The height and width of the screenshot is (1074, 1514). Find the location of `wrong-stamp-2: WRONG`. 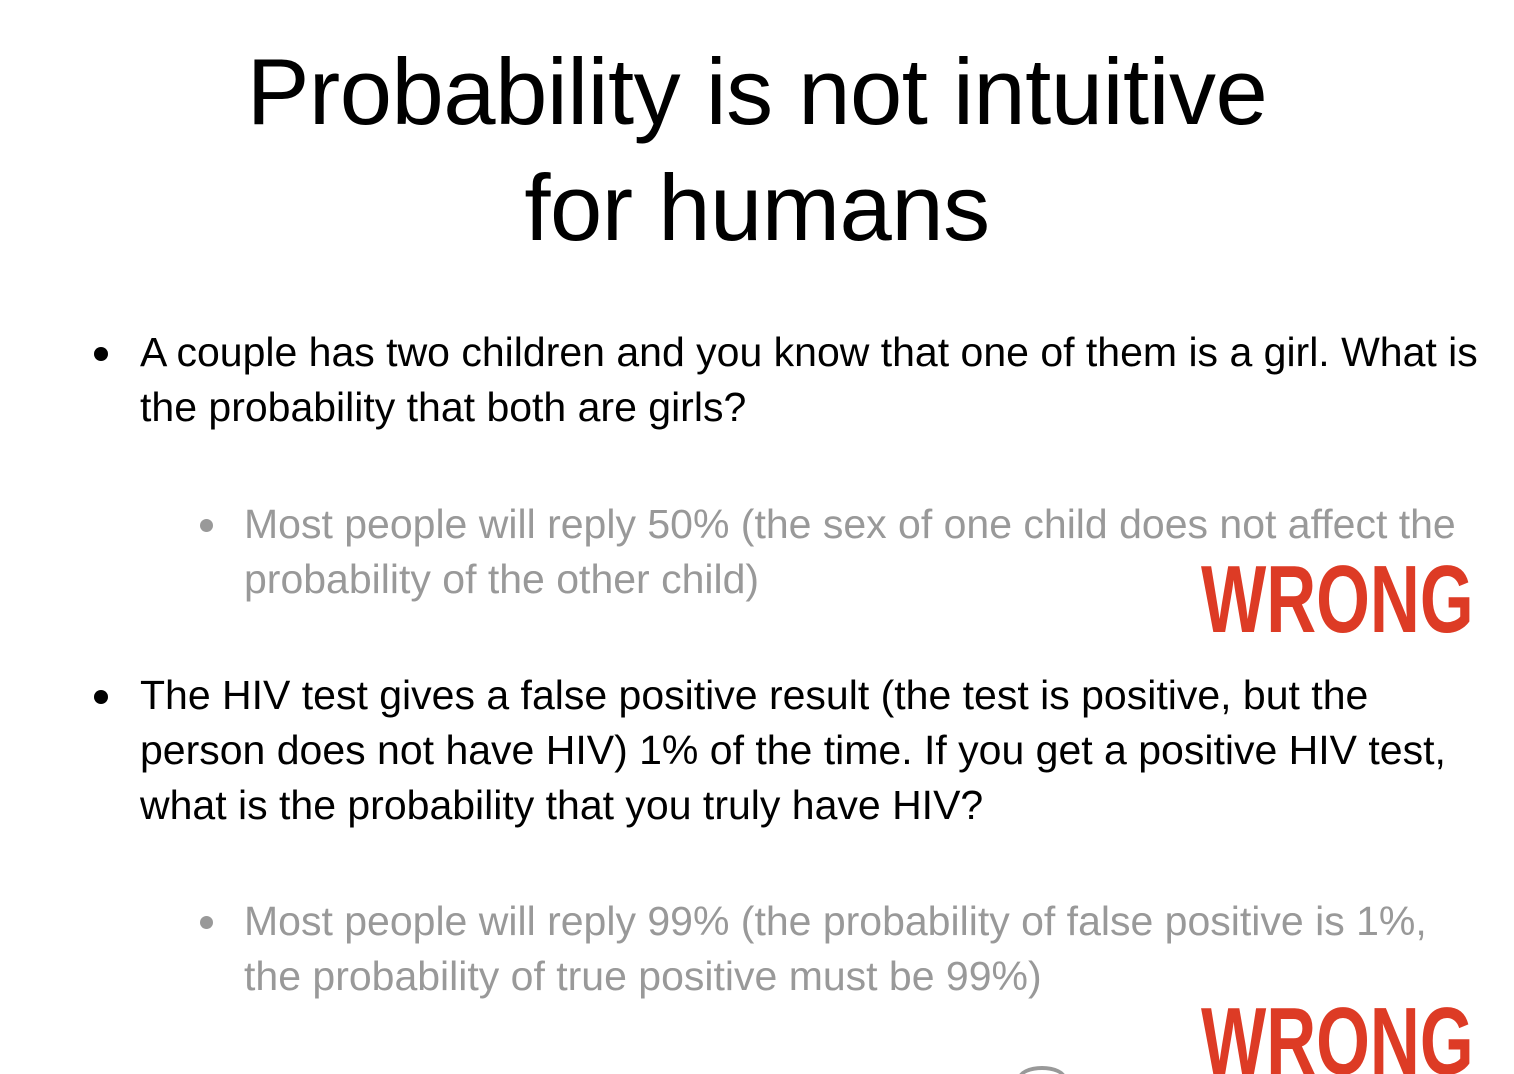

wrong-stamp-2: WRONG is located at coordinates (1337, 1031).